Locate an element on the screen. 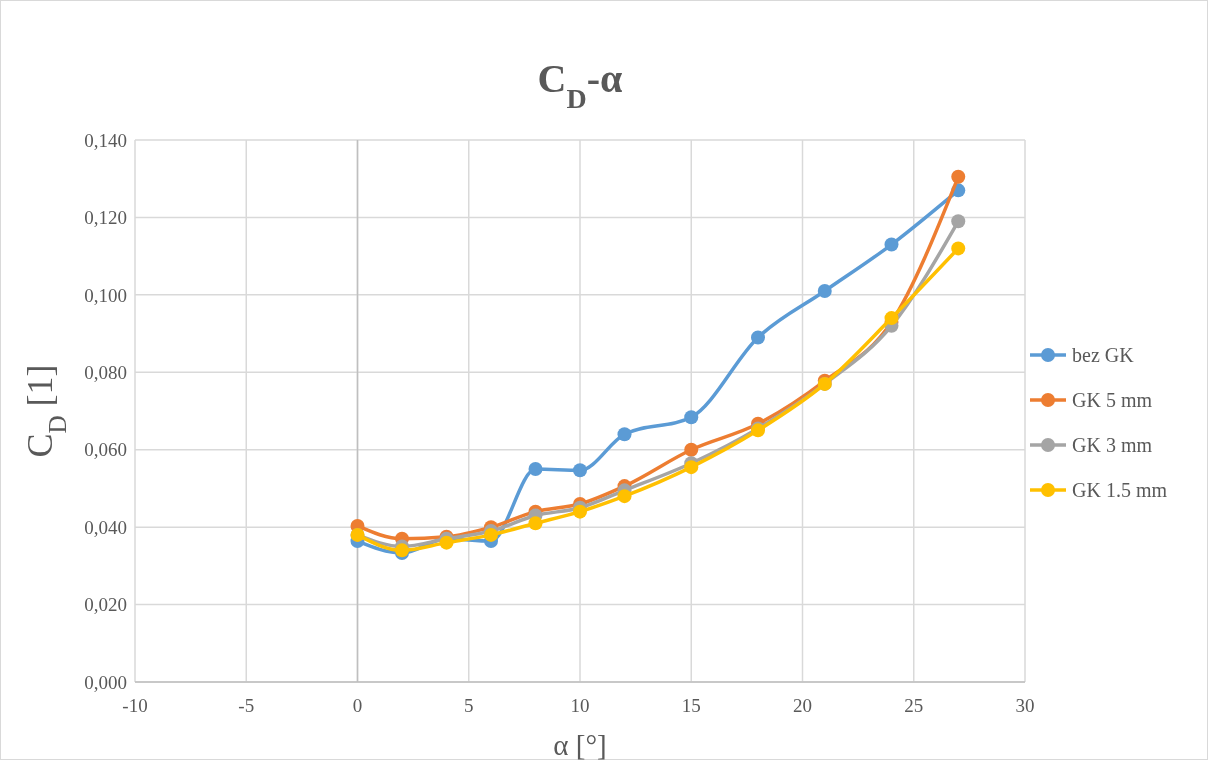  y-tick-label: 0,080 is located at coordinates (105, 372).